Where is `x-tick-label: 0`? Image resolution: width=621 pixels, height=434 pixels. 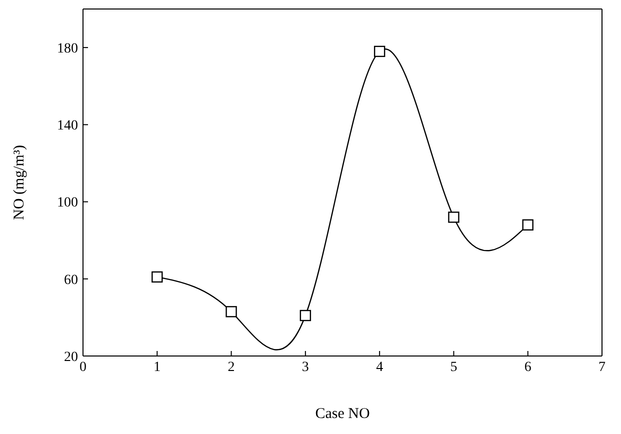
x-tick-label: 0 is located at coordinates (83, 367).